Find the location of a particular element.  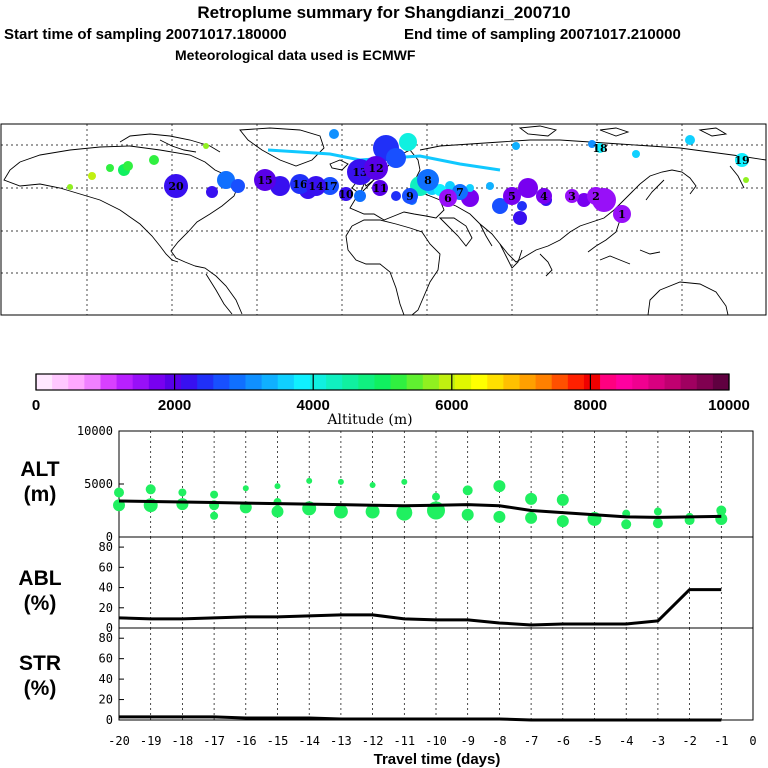

x-tick-label: 0 is located at coordinates (752, 741).